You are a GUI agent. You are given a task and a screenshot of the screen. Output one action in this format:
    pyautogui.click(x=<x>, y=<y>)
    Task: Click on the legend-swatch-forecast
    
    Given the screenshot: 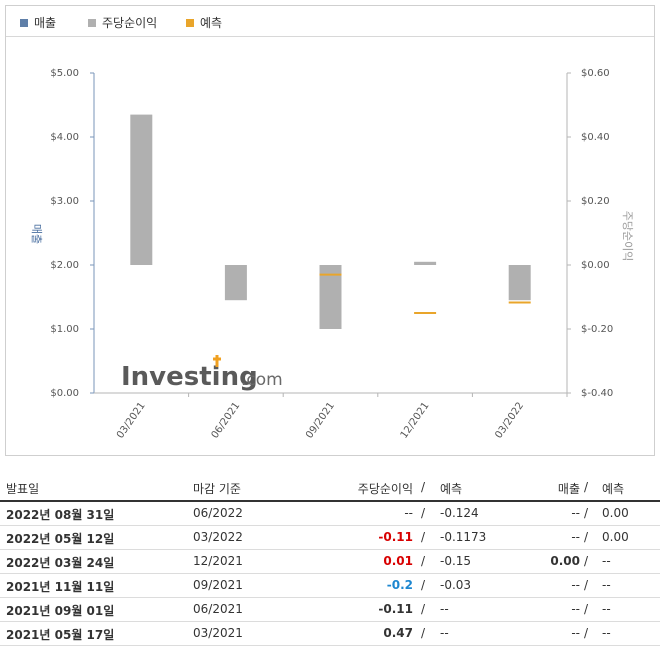 What is the action you would take?
    pyautogui.click(x=190, y=22)
    